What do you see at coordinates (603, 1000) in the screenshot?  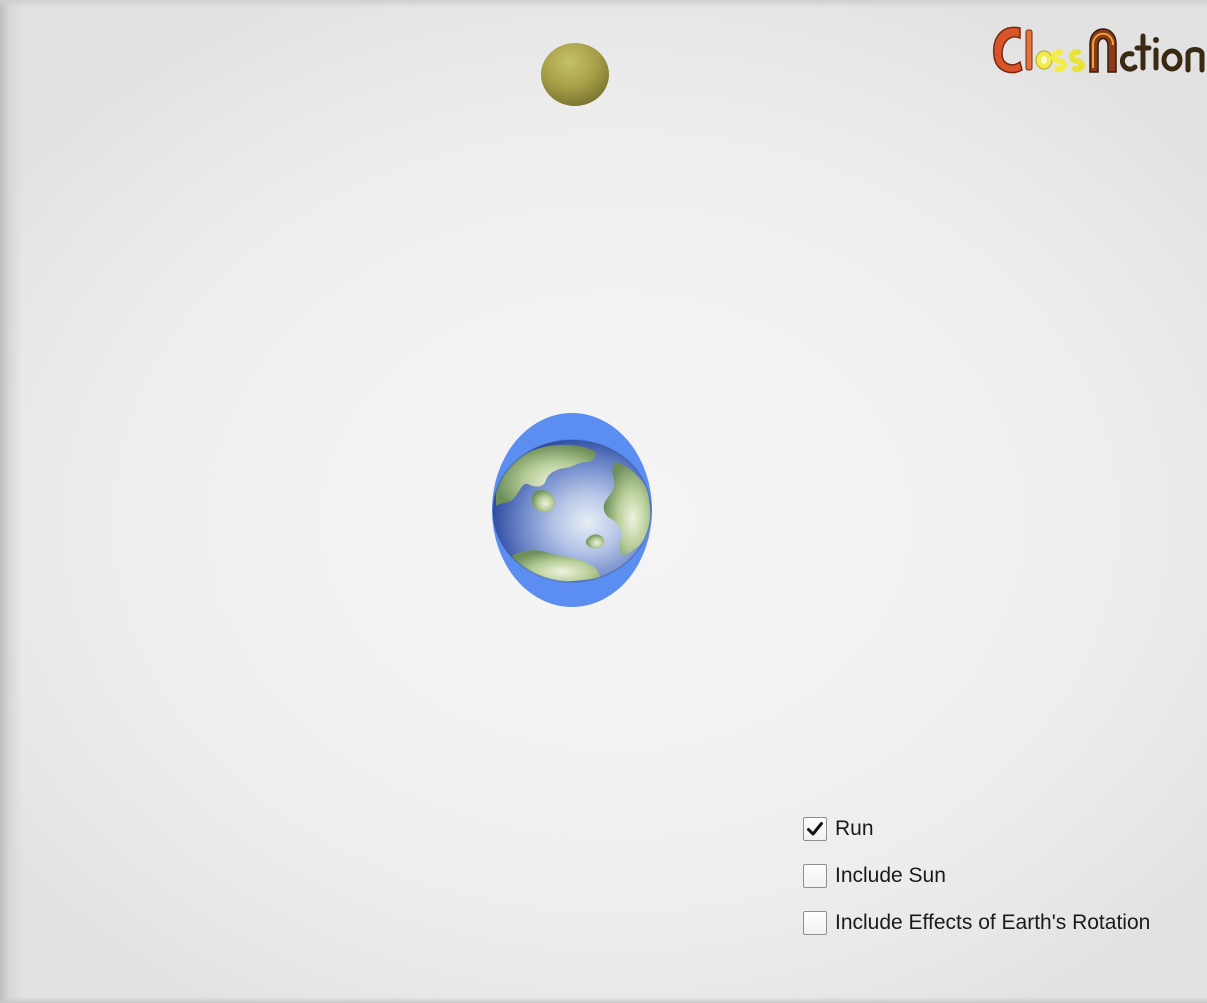 I see `frame-edge-bottom` at bounding box center [603, 1000].